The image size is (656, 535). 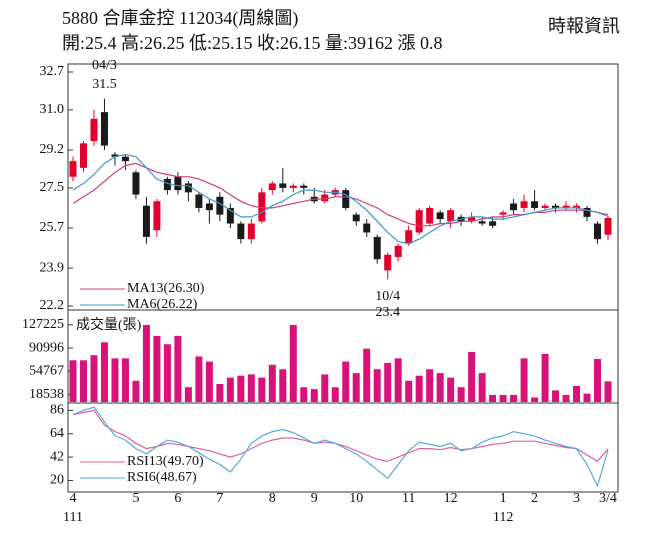 I want to click on x-tick-label: 4, so click(x=73, y=498).